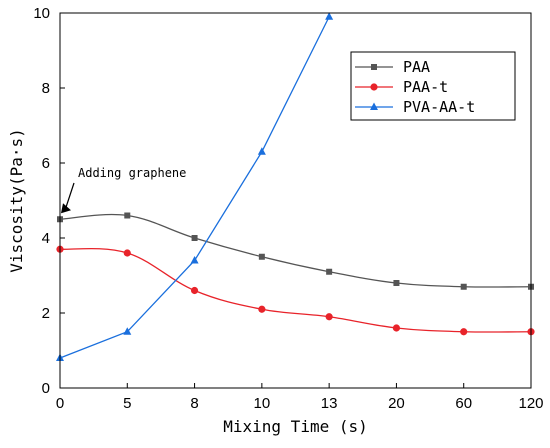 The height and width of the screenshot is (448, 550). I want to click on annotation-arrowhead, so click(66, 208).